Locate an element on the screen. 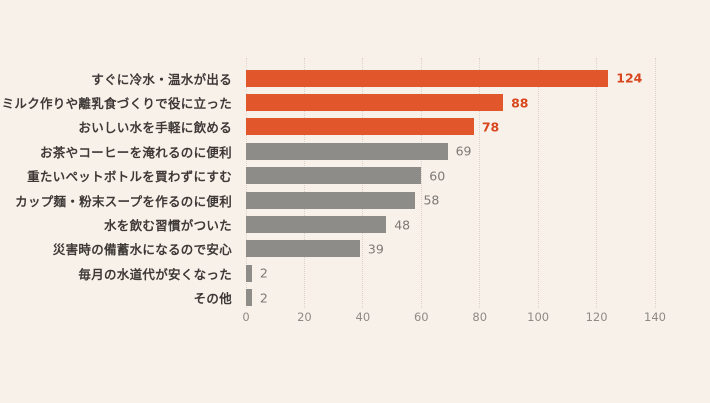 The width and height of the screenshot is (710, 403). bar-value: 58 is located at coordinates (431, 200).